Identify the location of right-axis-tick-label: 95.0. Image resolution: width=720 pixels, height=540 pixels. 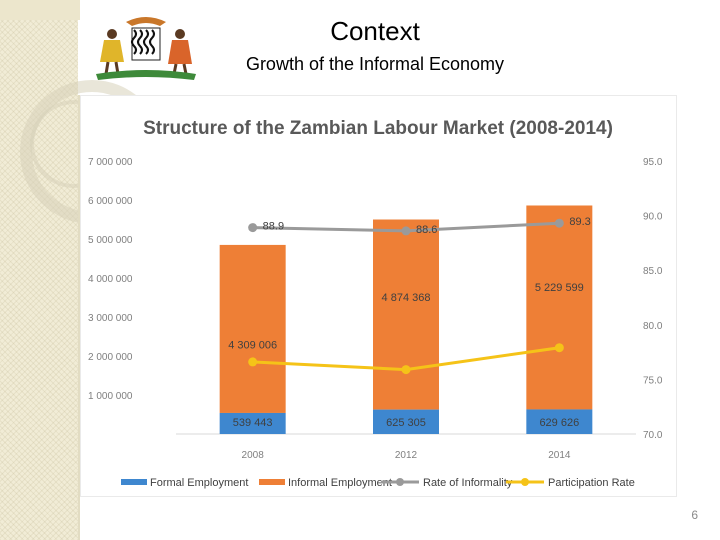
(653, 162).